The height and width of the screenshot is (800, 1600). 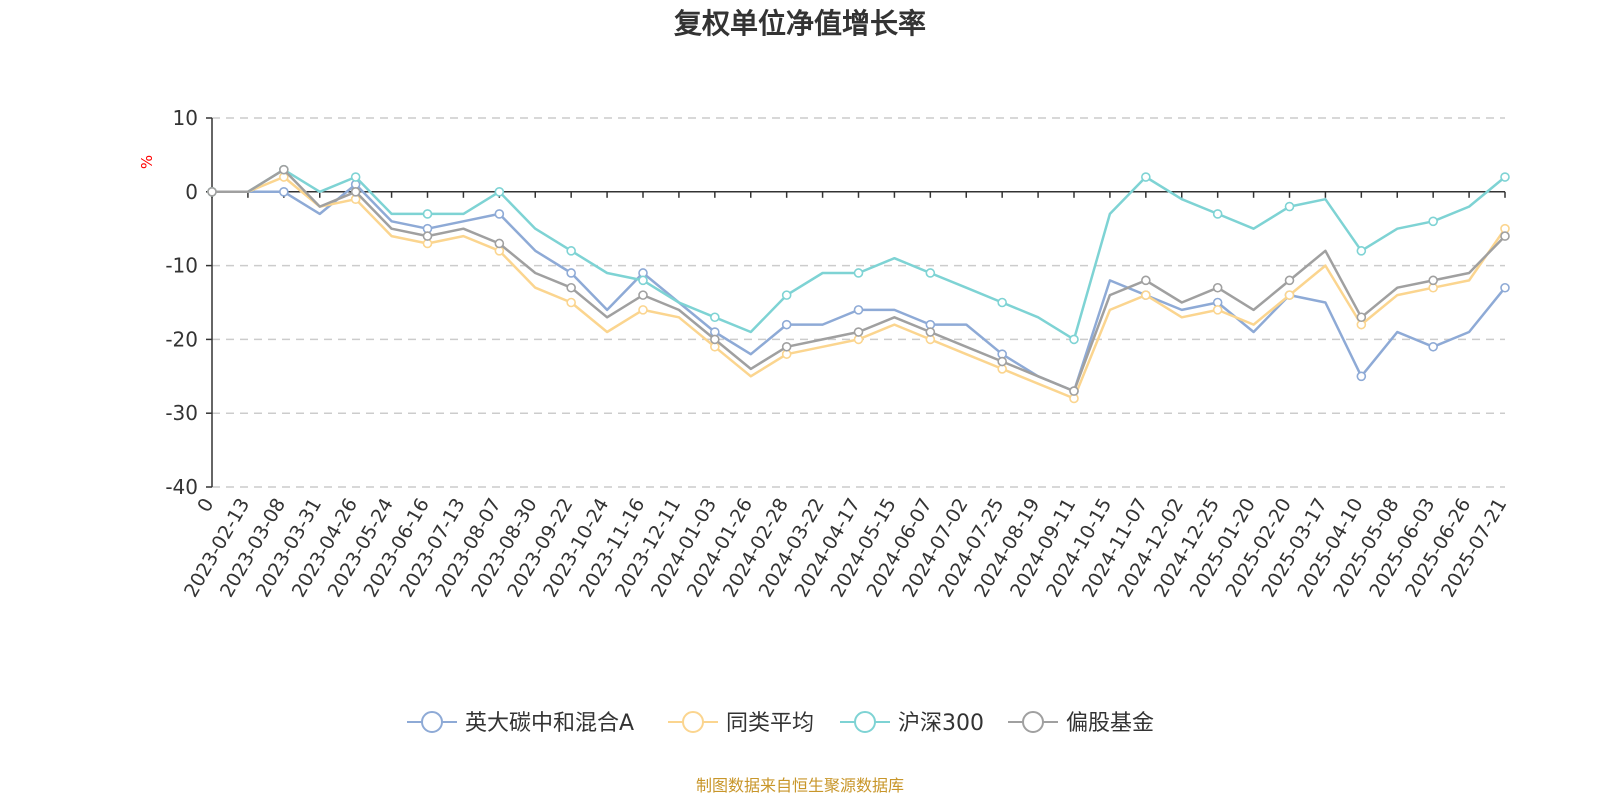 What do you see at coordinates (185, 118) in the screenshot?
I see `y-tick-label: 10` at bounding box center [185, 118].